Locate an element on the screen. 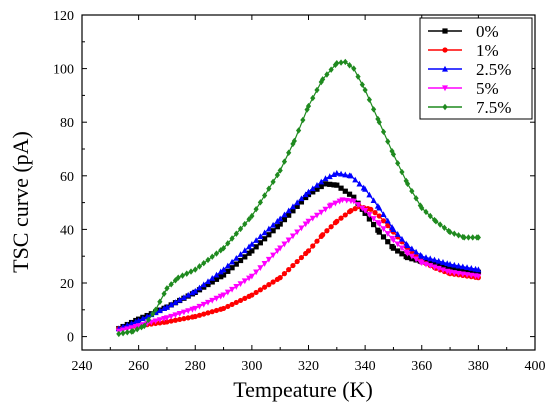 The height and width of the screenshot is (405, 550). x-tick-label: 260 is located at coordinates (138, 366).